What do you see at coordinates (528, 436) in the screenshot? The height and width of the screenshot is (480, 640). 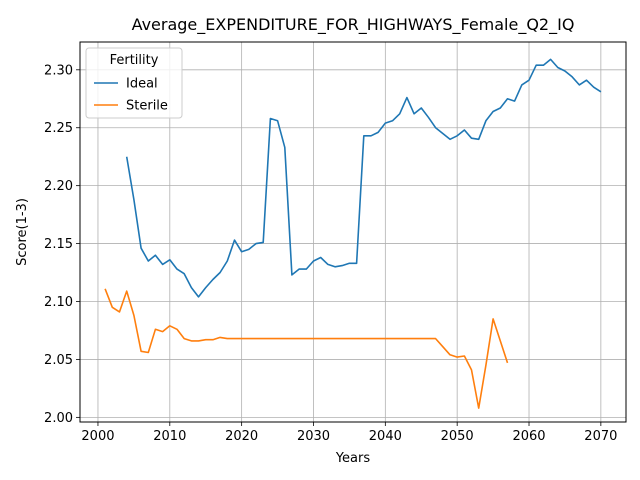 I see `x-tick-label: 2060` at bounding box center [528, 436].